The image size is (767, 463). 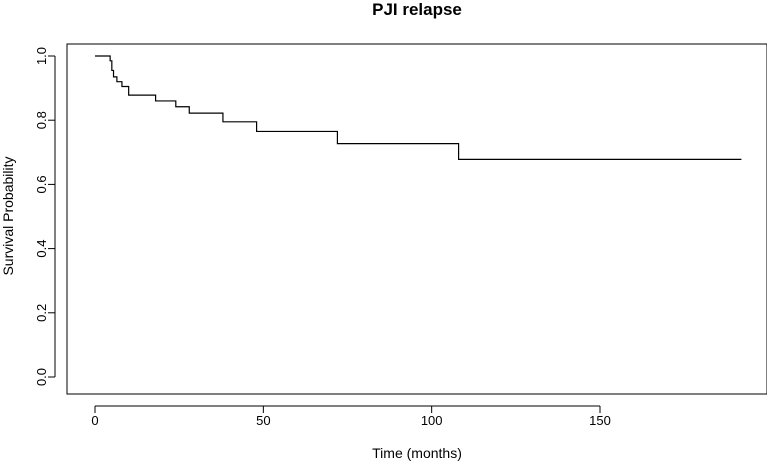 I want to click on chart-title: PJI relapse, so click(x=417, y=9).